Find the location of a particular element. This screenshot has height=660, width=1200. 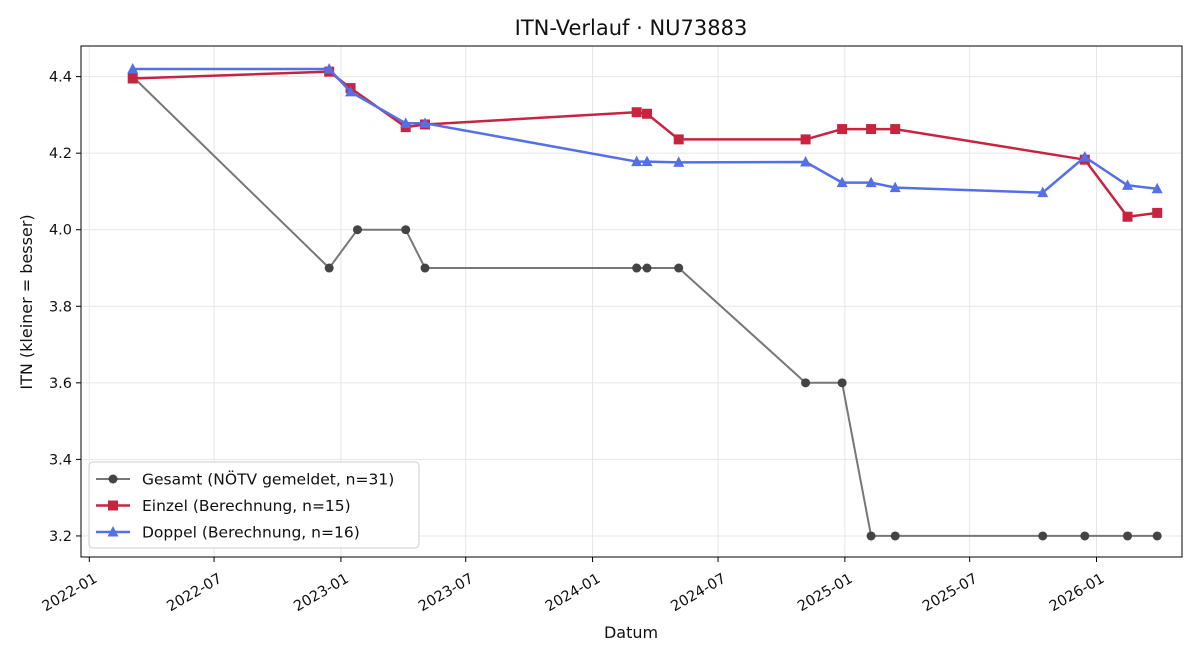

y-axis-label: ITN (kleiner = besser) is located at coordinates (26, 301).